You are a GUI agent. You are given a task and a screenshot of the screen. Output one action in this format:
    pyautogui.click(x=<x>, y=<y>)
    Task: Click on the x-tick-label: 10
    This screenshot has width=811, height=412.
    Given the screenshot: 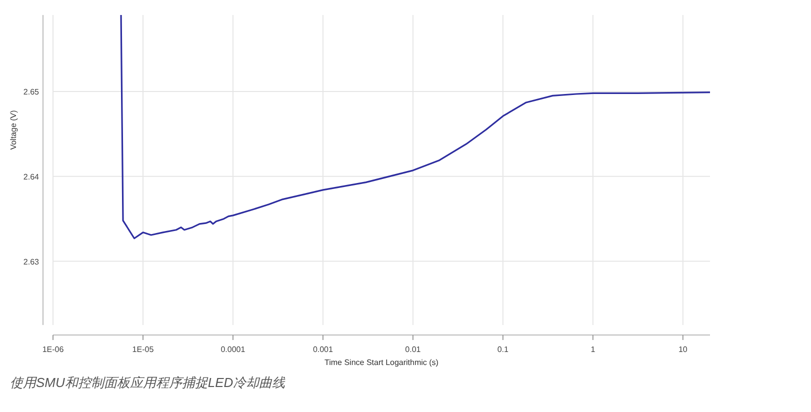 What is the action you would take?
    pyautogui.click(x=683, y=349)
    